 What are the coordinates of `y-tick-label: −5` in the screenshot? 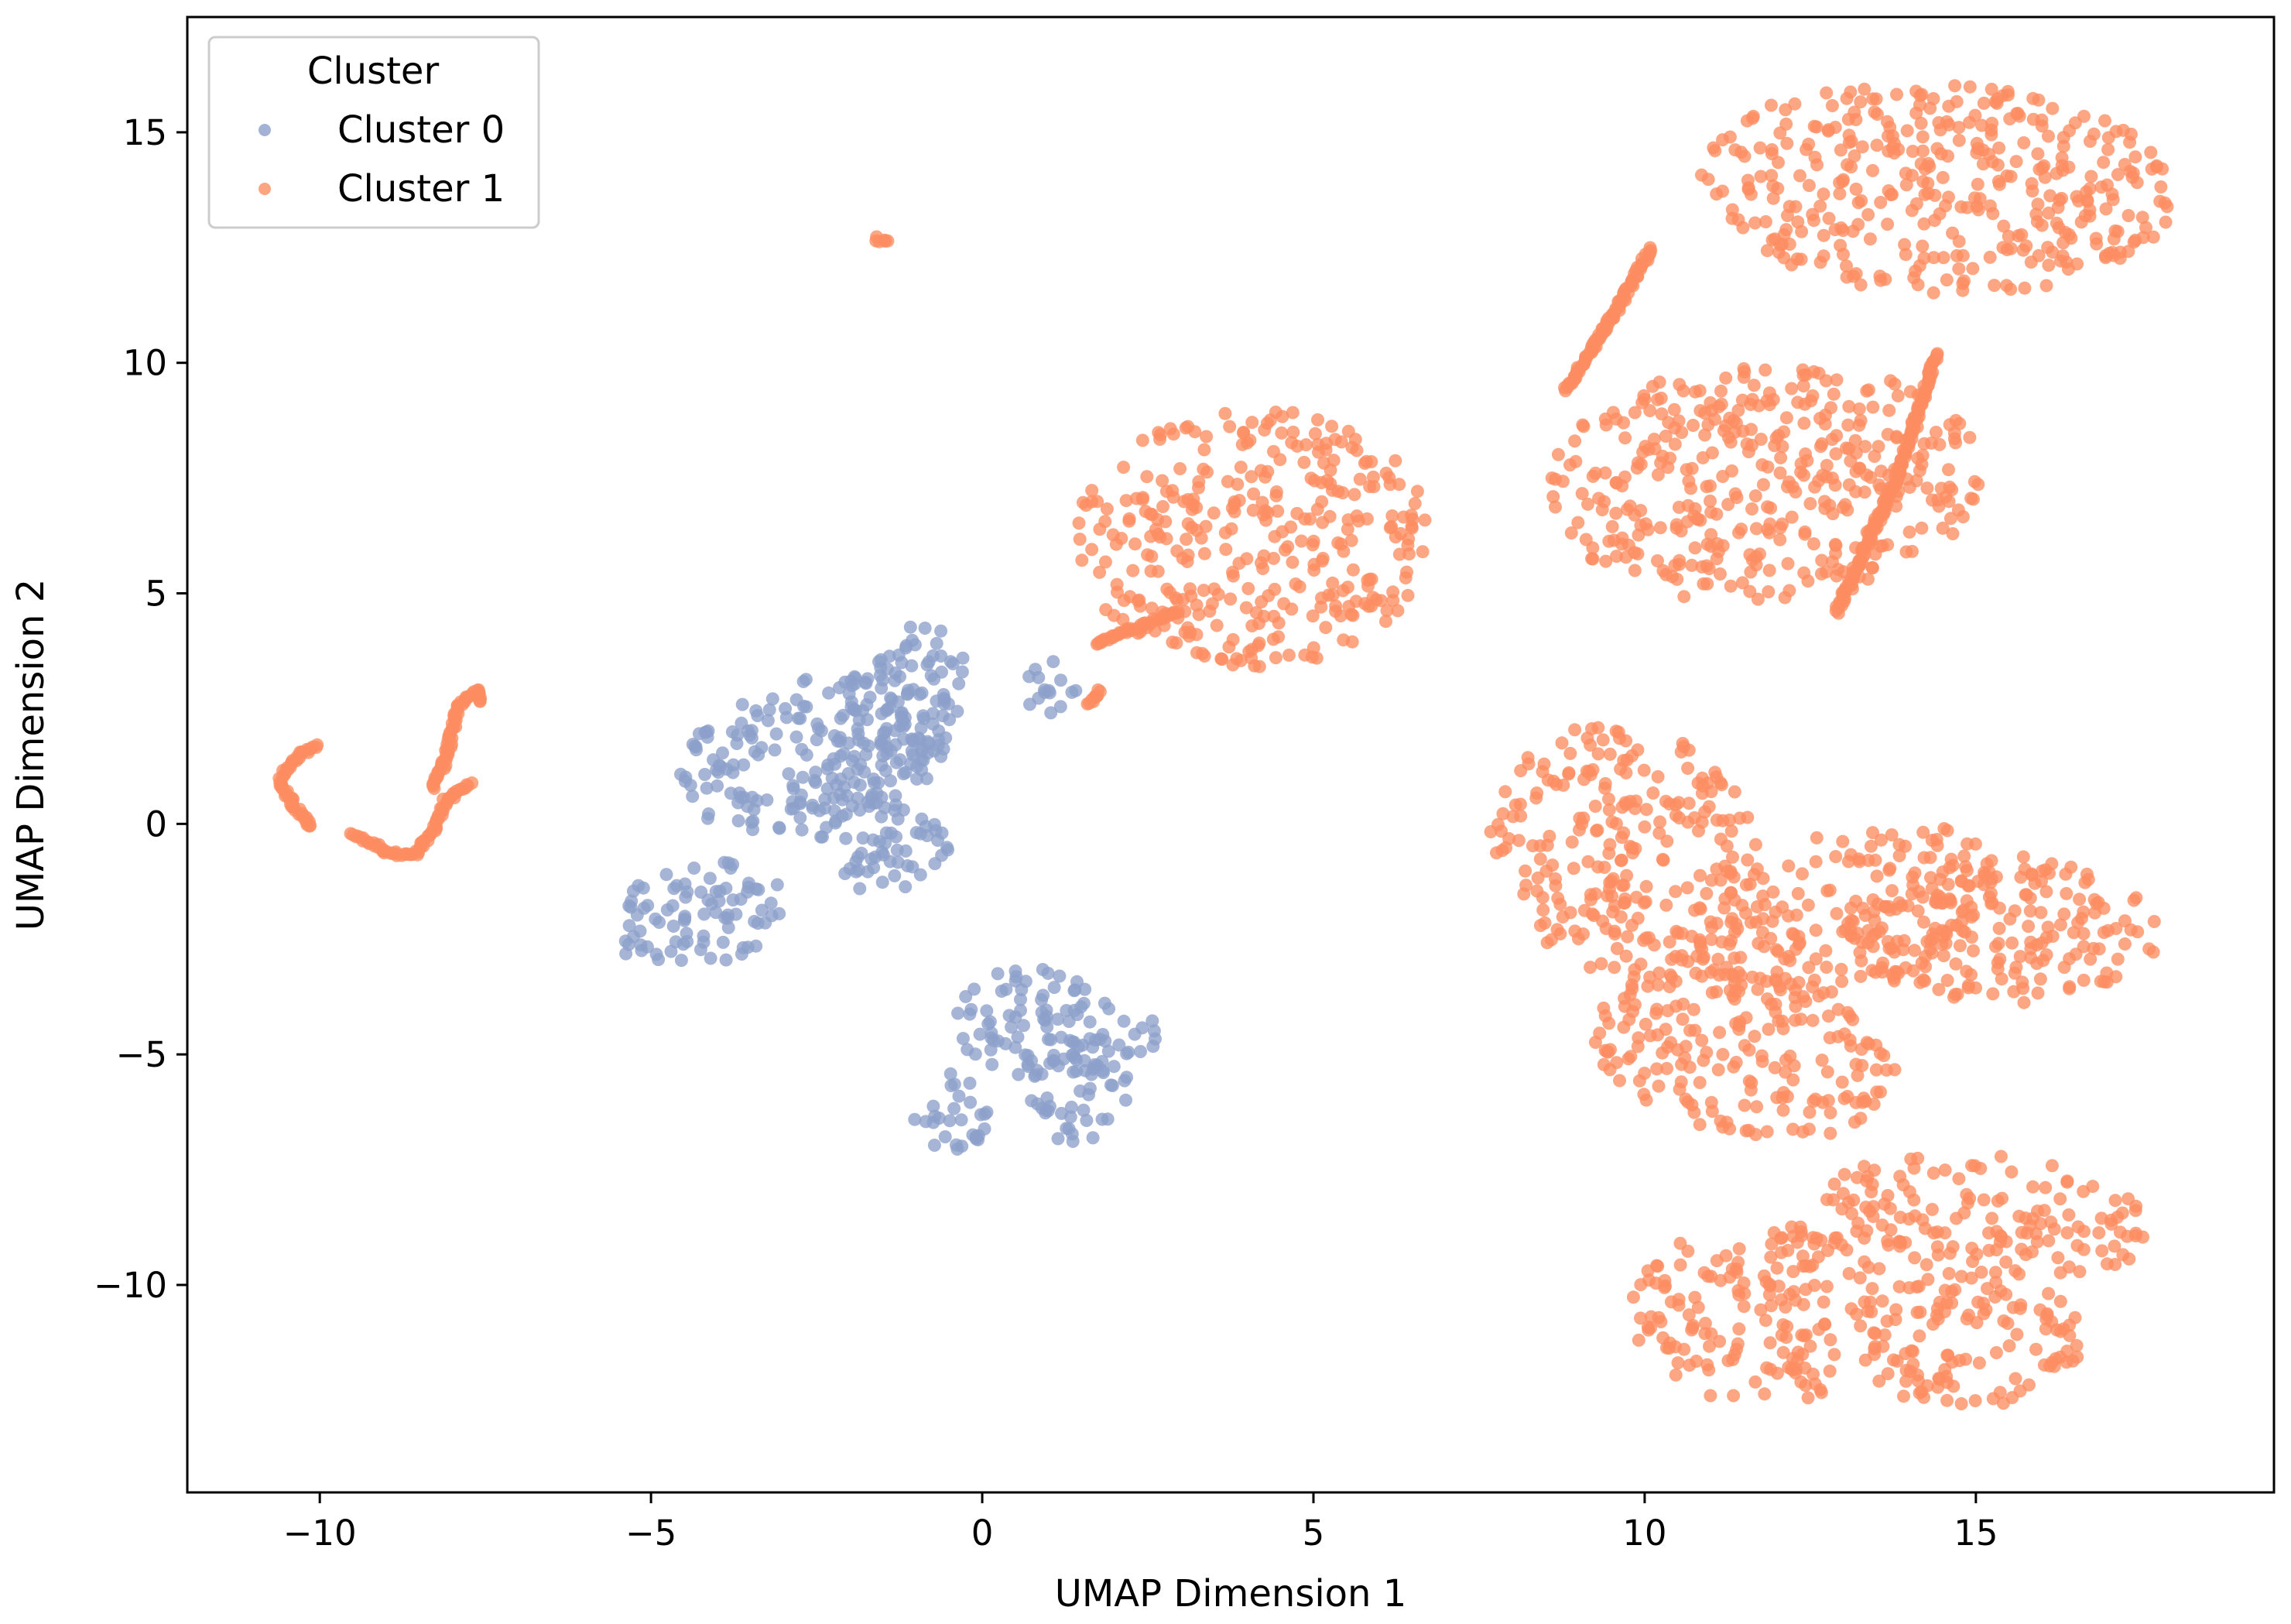 It's located at (142, 1054).